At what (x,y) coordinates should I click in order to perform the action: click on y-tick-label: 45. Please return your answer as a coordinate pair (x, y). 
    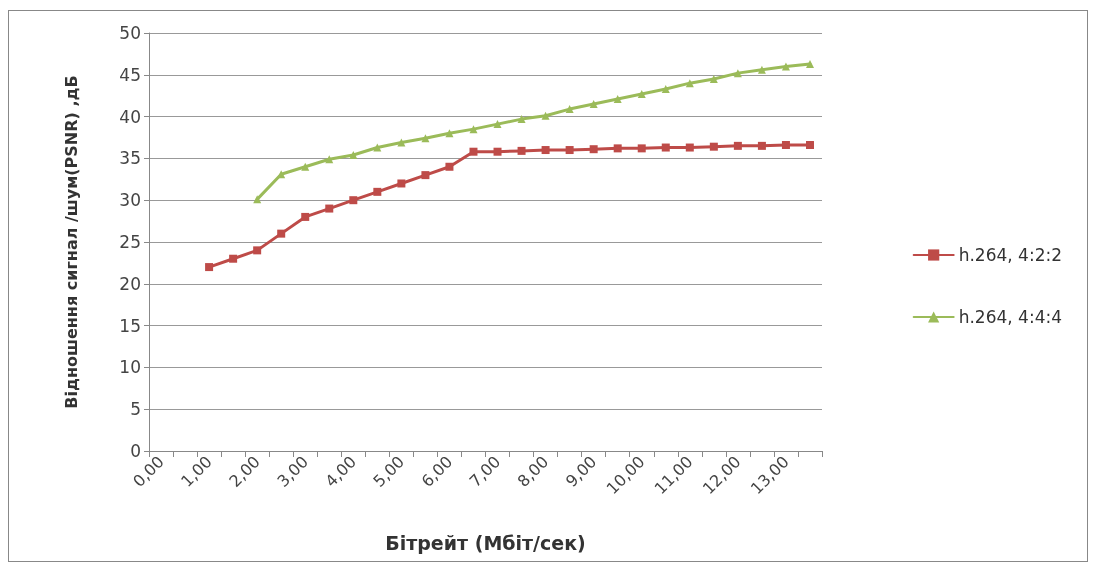
    Looking at the image, I should click on (130, 74).